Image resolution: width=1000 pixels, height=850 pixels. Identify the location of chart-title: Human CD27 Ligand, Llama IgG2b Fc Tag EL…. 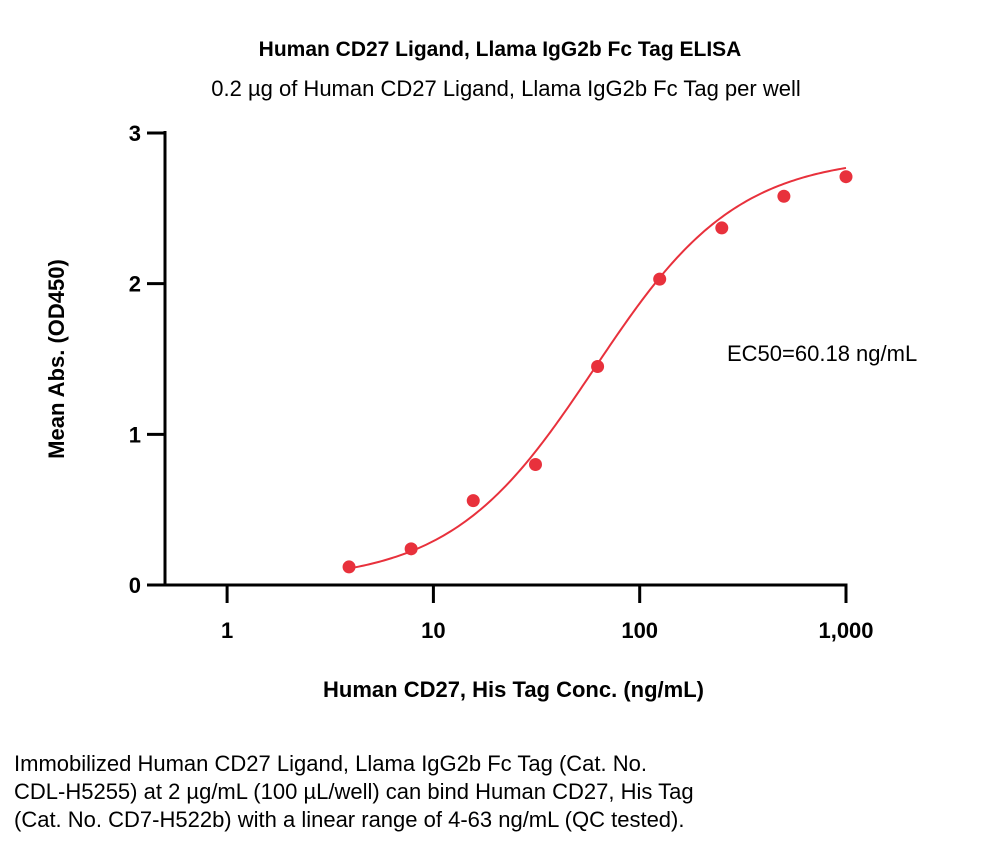
(500, 49).